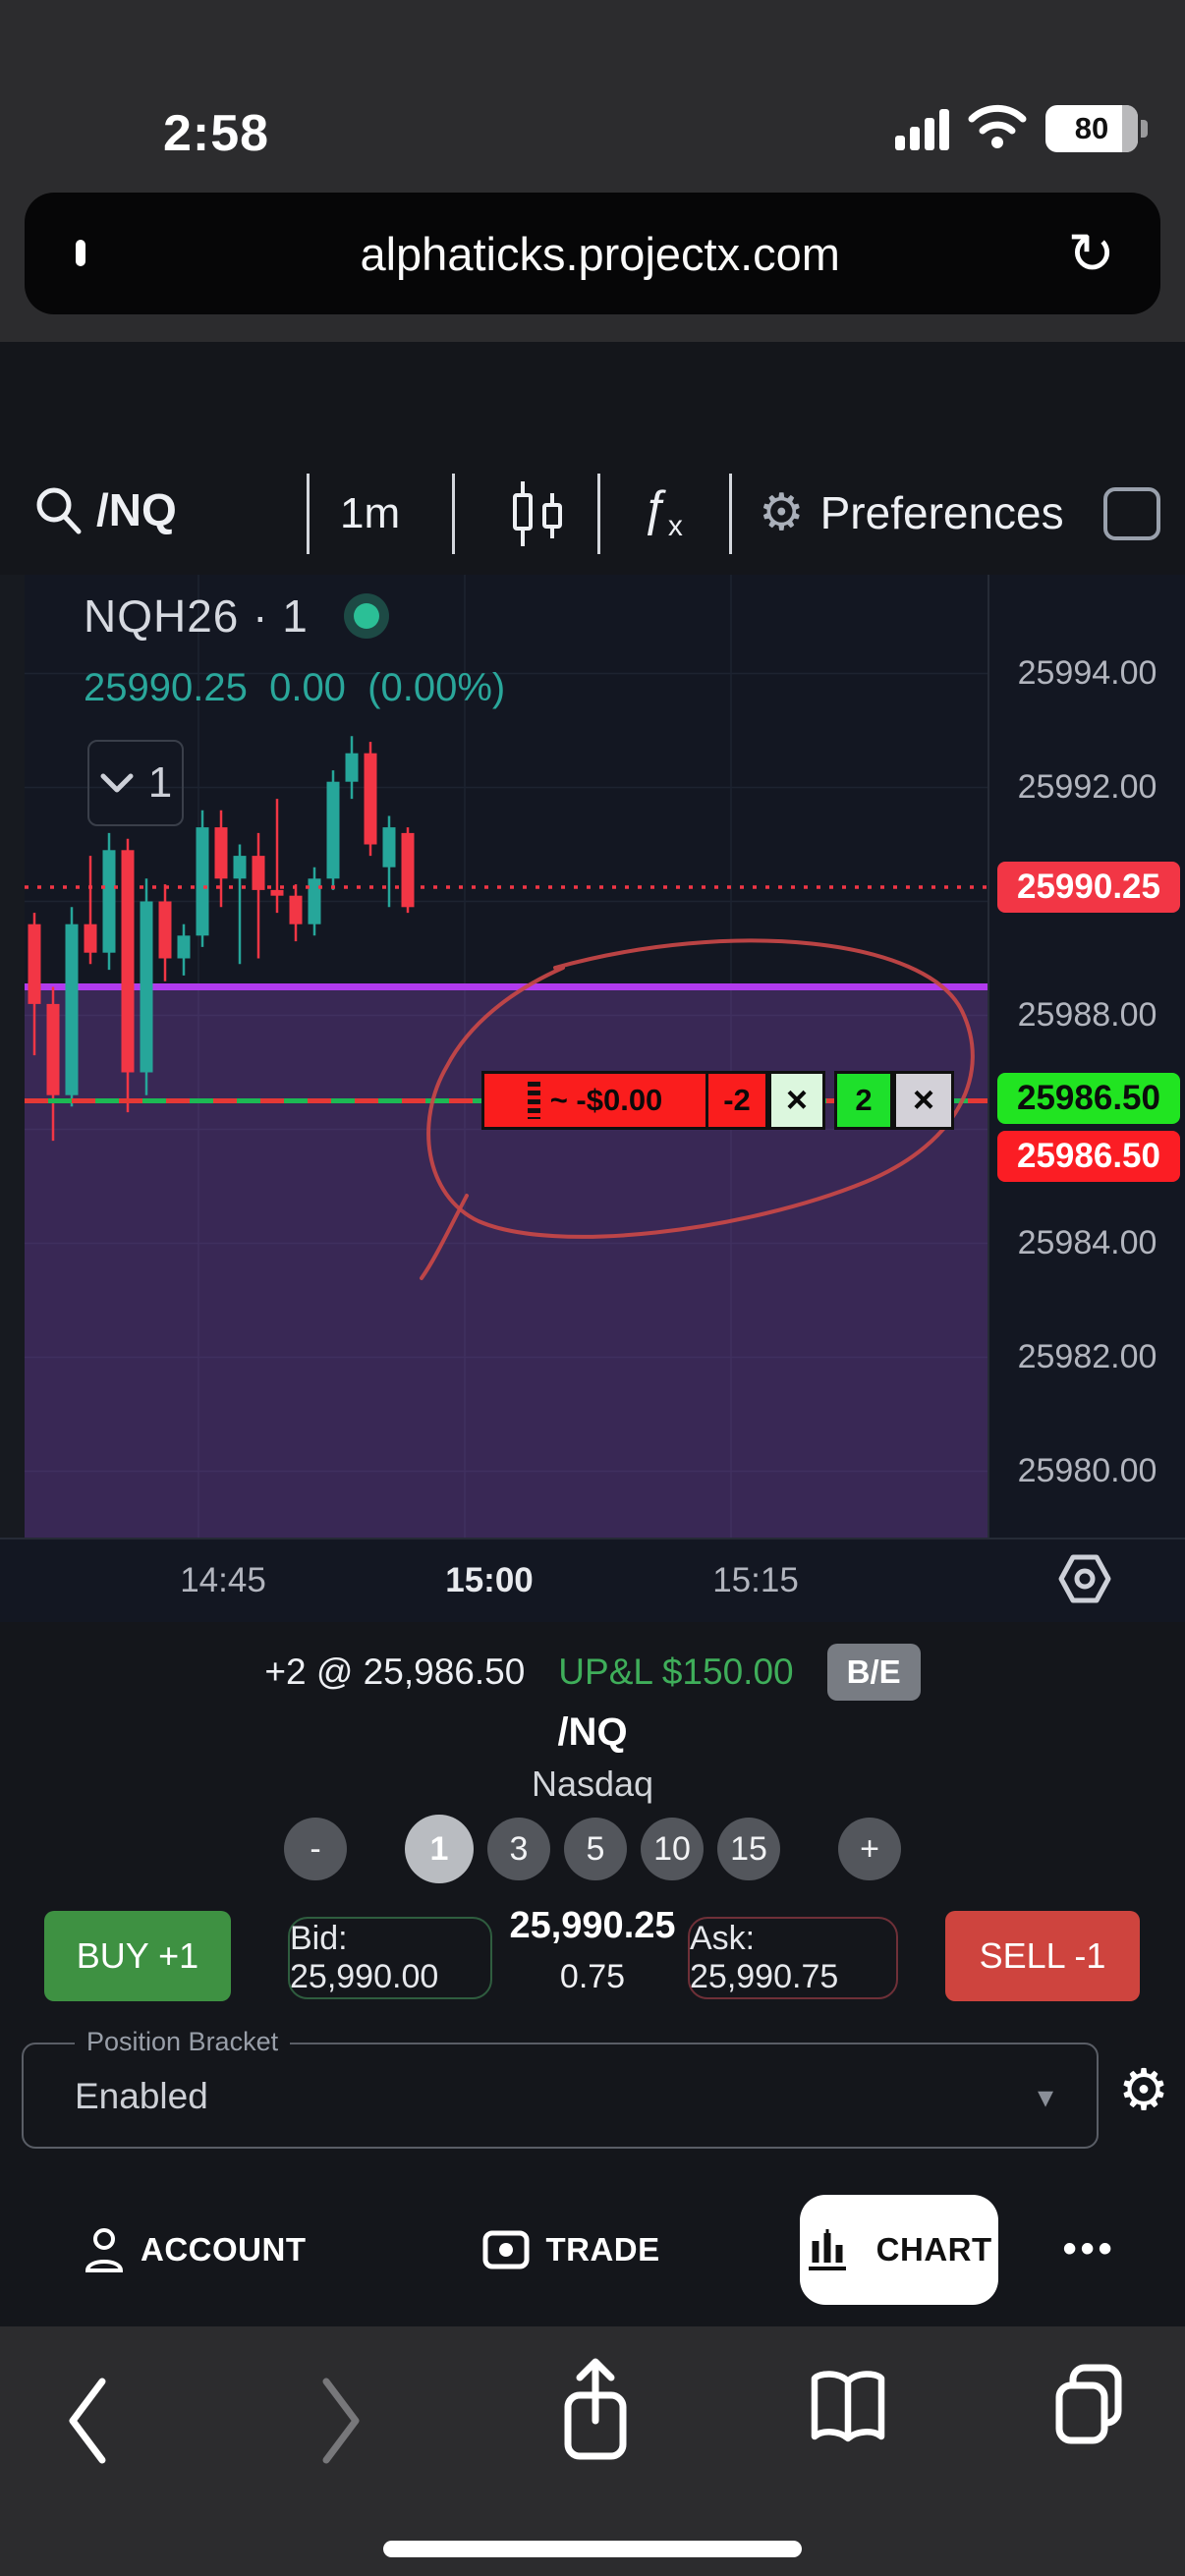 The image size is (1185, 2576). I want to click on battery-icon: 80, so click(1096, 128).